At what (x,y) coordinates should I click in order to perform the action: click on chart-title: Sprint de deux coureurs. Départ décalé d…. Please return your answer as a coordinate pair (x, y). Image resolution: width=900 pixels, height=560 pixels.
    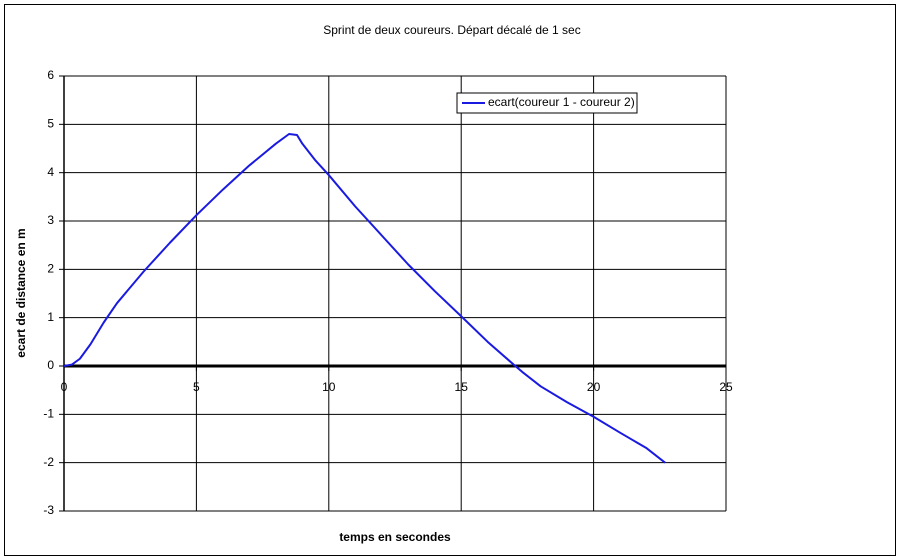
    Looking at the image, I should click on (451, 30).